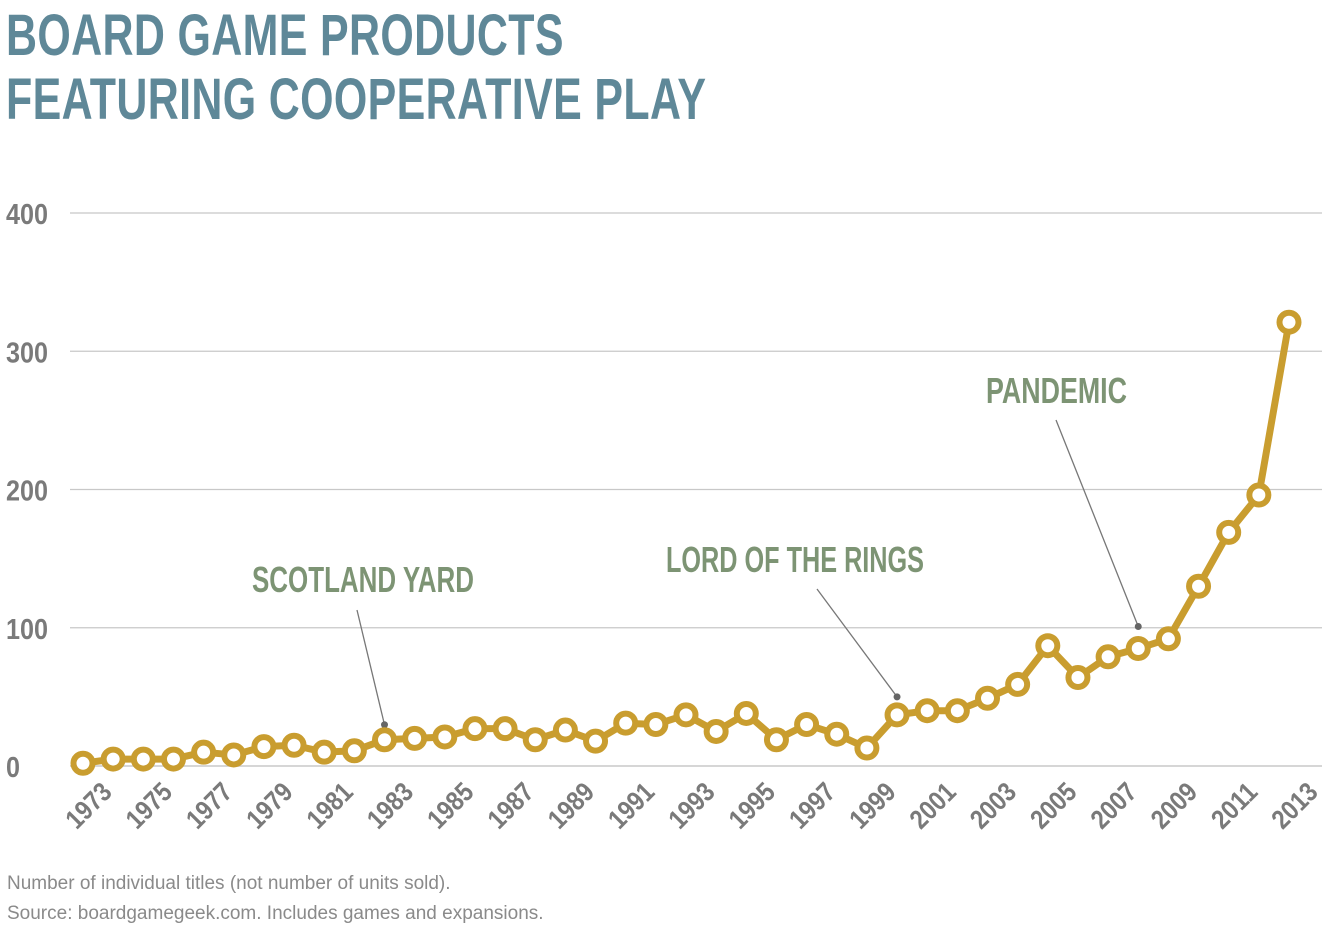 The image size is (1335, 935). I want to click on chart-title-line-1: BOARD GAME PRODUCTS, so click(285, 35).